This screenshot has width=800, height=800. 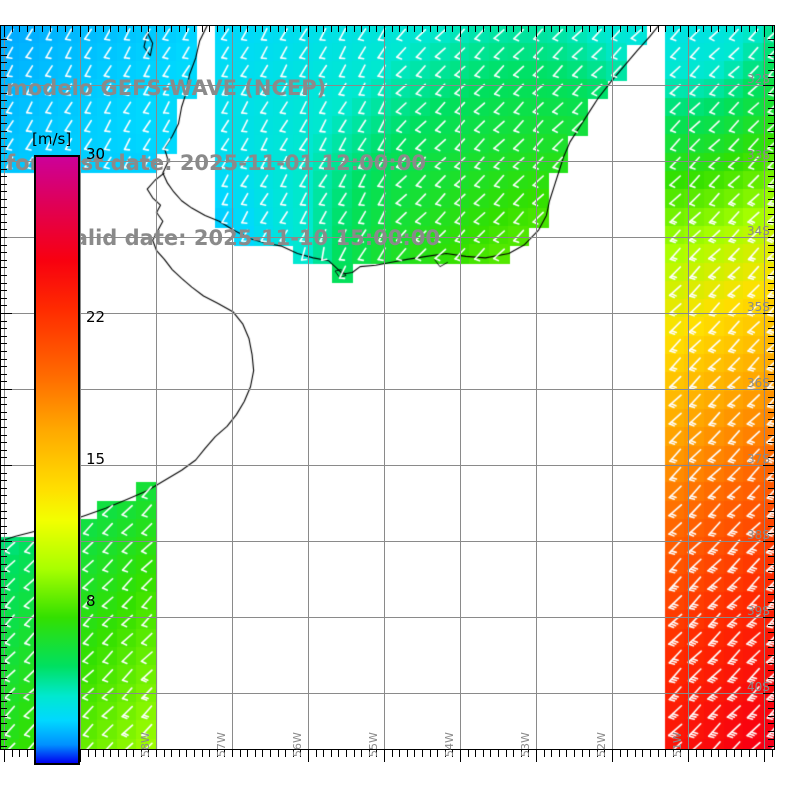 What do you see at coordinates (91, 601) in the screenshot?
I see `colorbar-tick-label: 8` at bounding box center [91, 601].